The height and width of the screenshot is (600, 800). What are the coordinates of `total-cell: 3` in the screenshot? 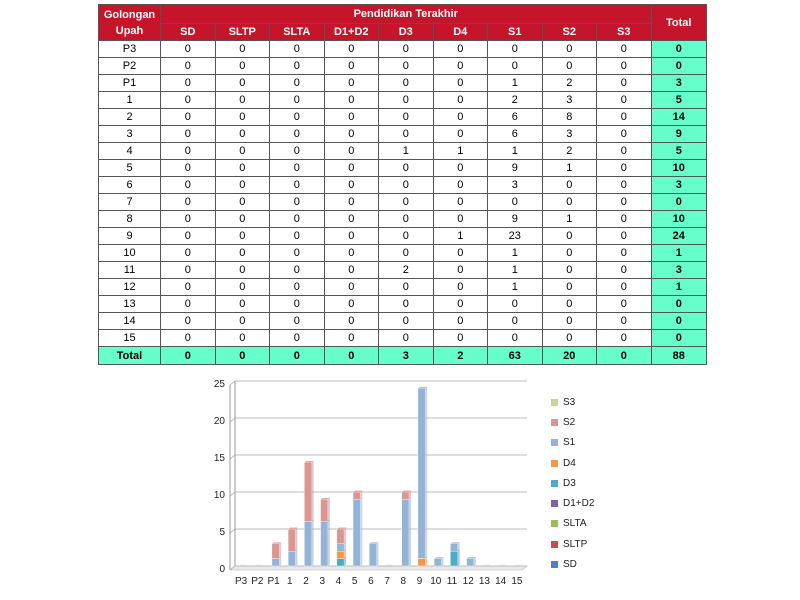 It's located at (406, 355).